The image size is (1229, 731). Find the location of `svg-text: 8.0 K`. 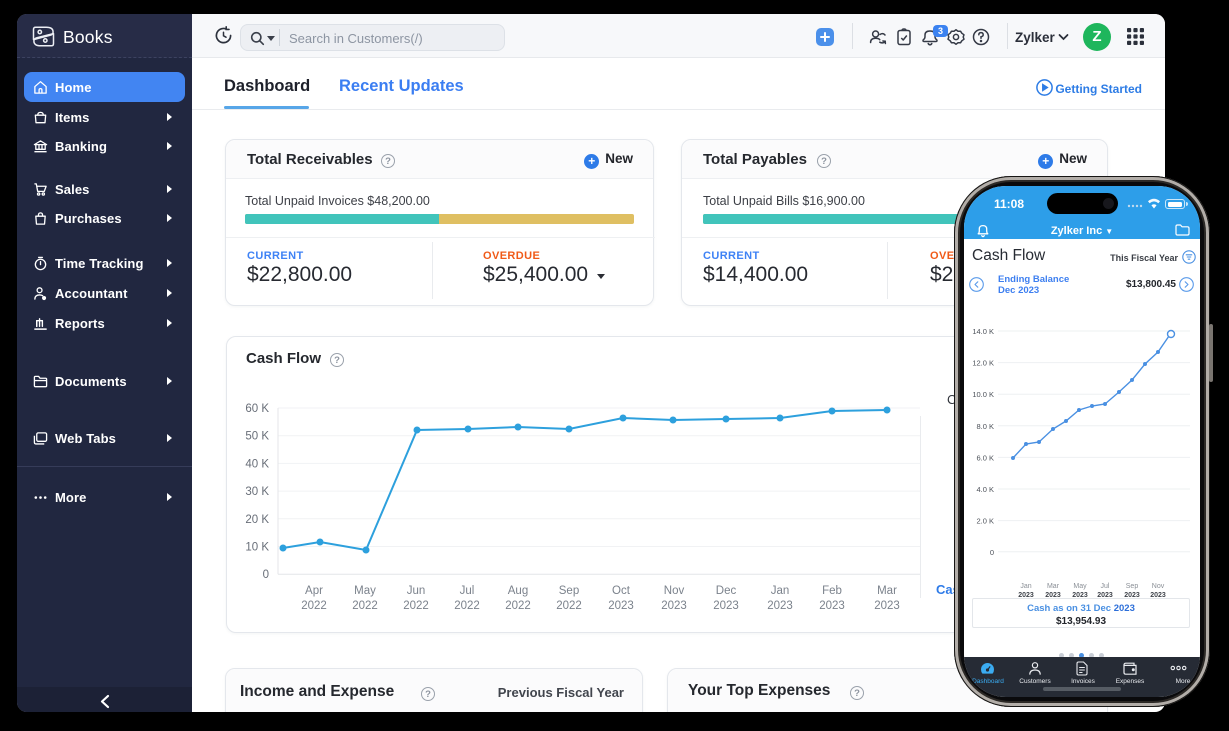

svg-text: 8.0 K is located at coordinates (985, 426).